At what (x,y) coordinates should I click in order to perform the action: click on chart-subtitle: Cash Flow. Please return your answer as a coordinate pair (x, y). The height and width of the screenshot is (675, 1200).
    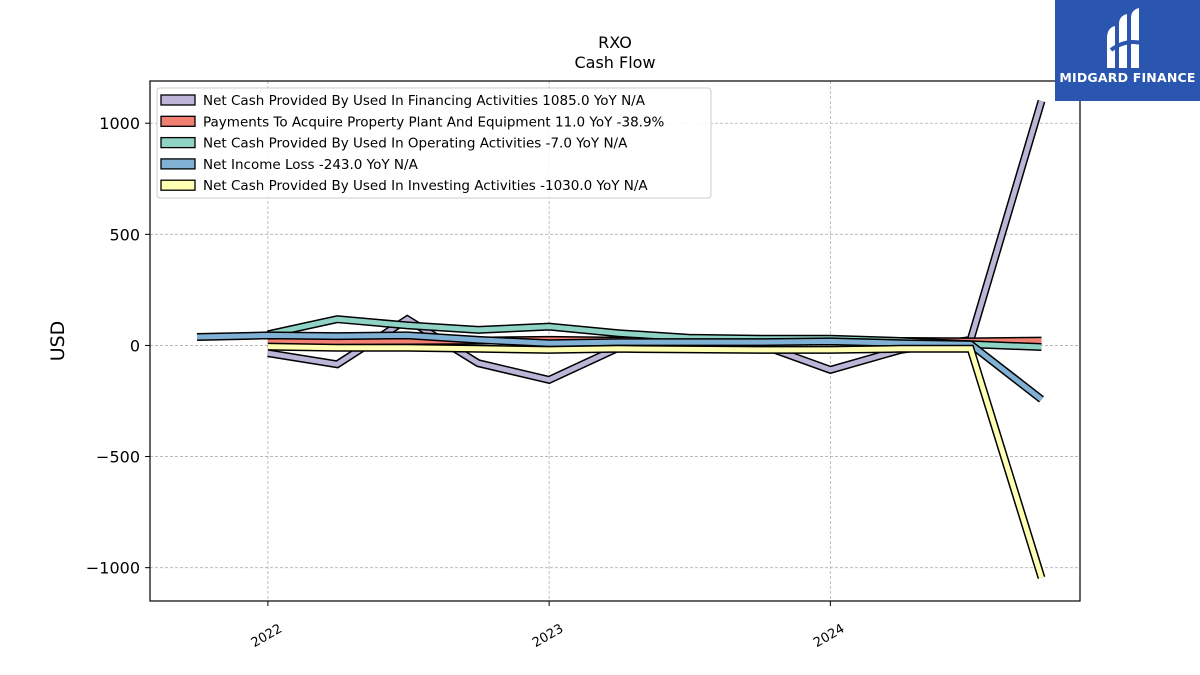
    Looking at the image, I should click on (614, 62).